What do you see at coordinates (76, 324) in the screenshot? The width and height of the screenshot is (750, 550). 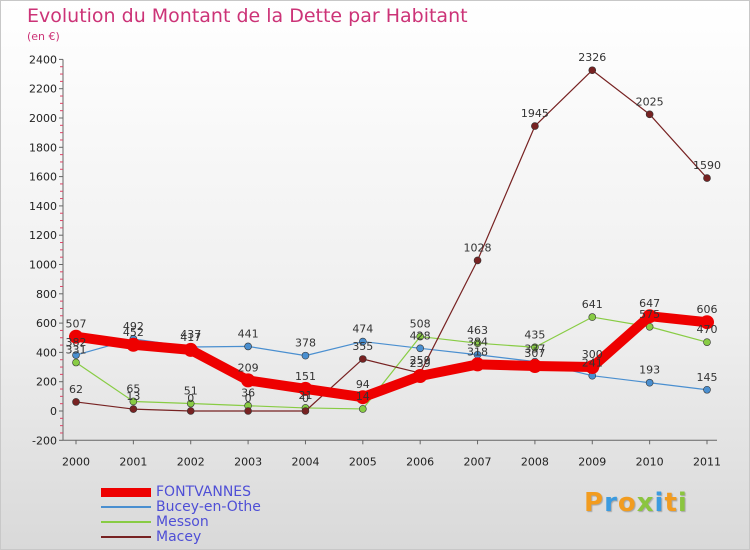 I see `data-label: 507` at bounding box center [76, 324].